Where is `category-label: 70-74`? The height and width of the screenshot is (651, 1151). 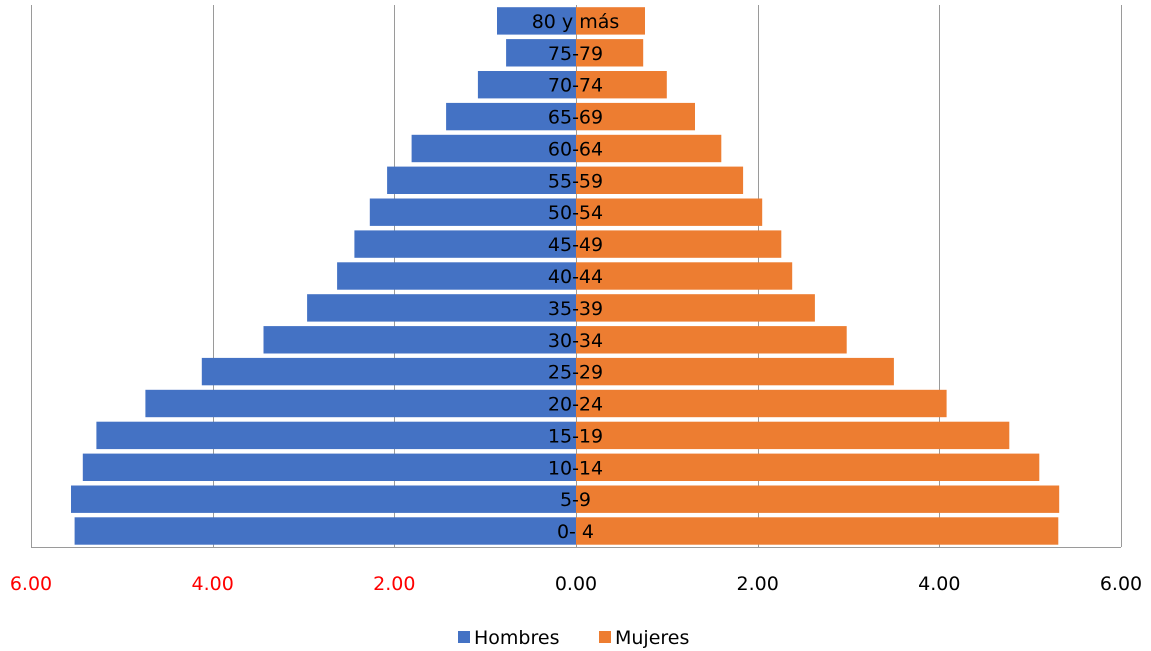
category-label: 70-74 is located at coordinates (575, 86).